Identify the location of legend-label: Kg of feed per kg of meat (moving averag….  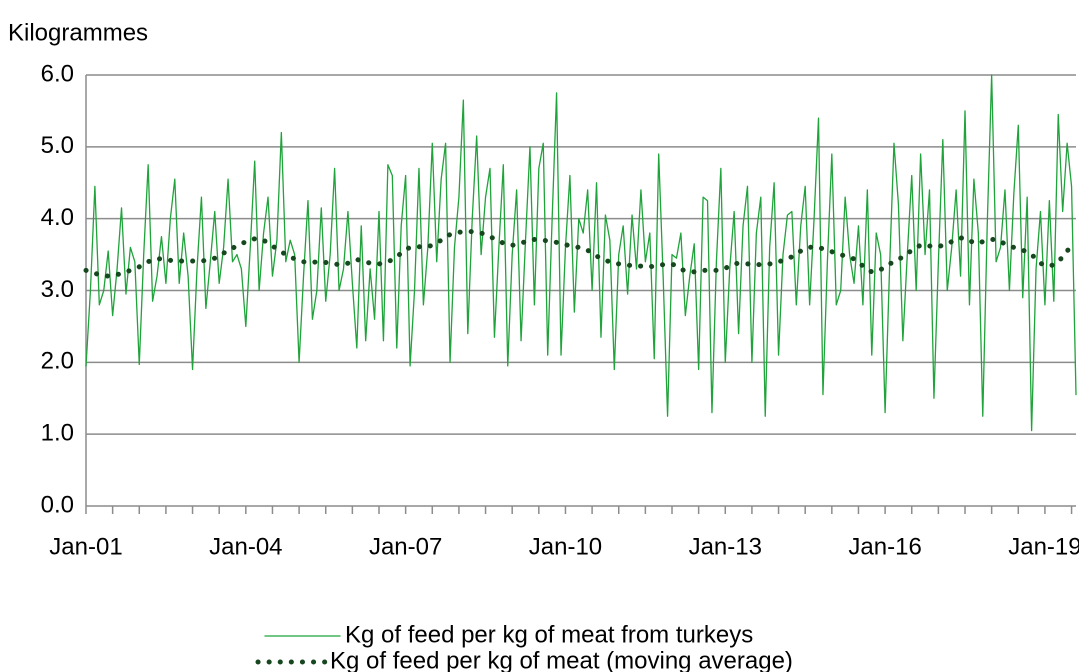
(561, 659).